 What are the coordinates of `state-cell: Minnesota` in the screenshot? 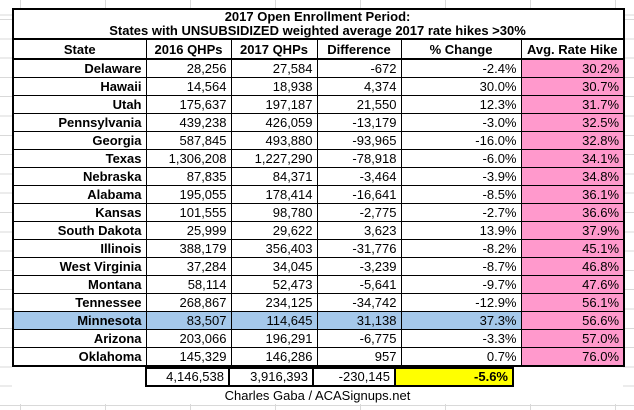 It's located at (79, 320).